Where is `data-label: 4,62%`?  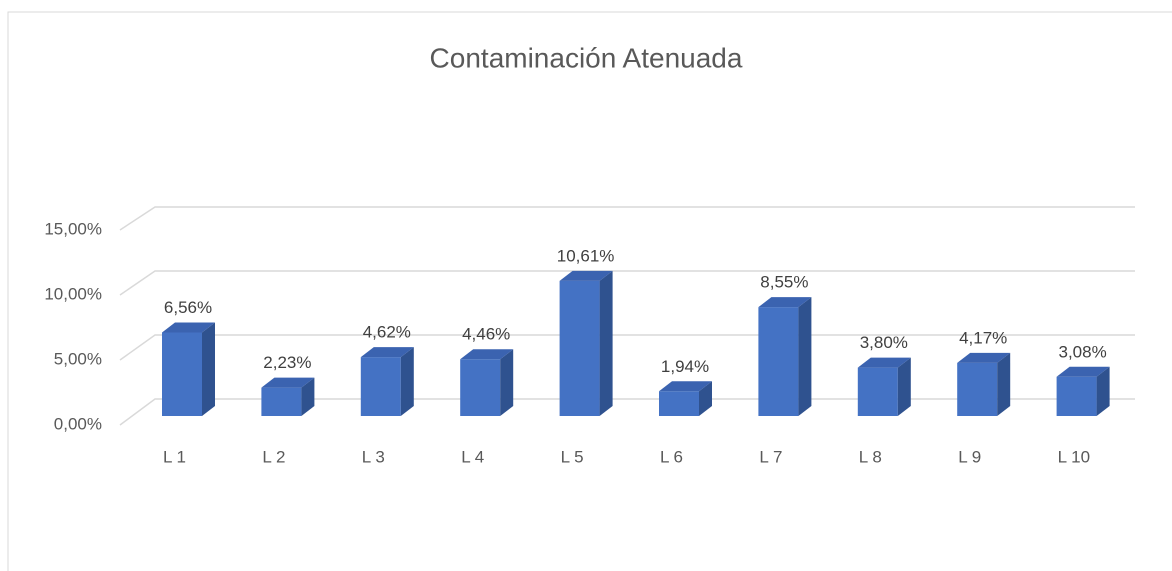 data-label: 4,62% is located at coordinates (387, 332).